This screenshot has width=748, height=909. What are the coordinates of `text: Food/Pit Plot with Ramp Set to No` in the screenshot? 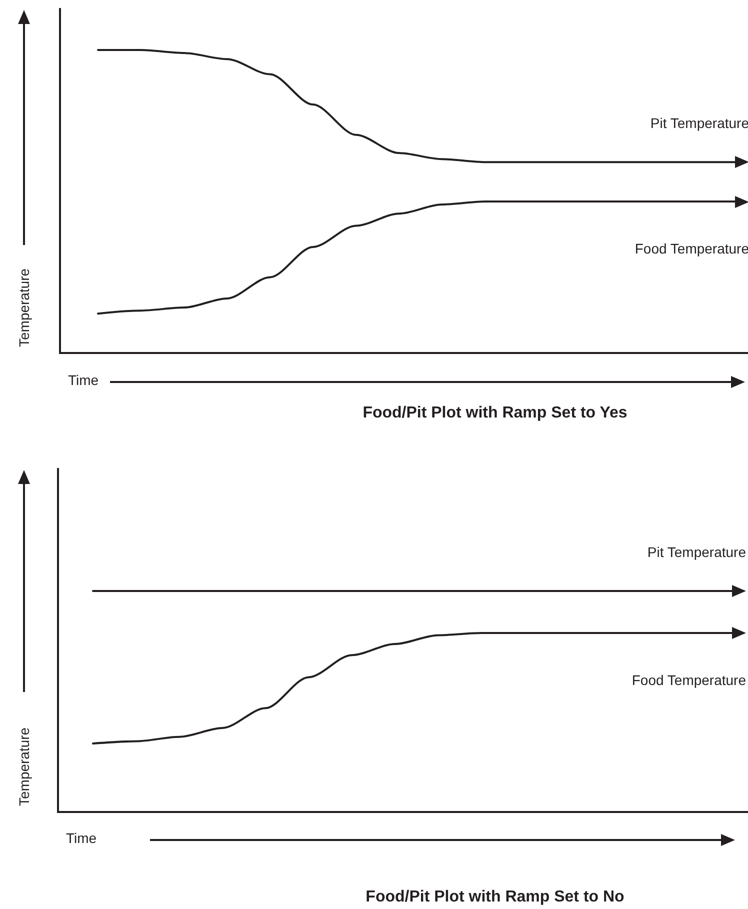 It's located at (495, 897).